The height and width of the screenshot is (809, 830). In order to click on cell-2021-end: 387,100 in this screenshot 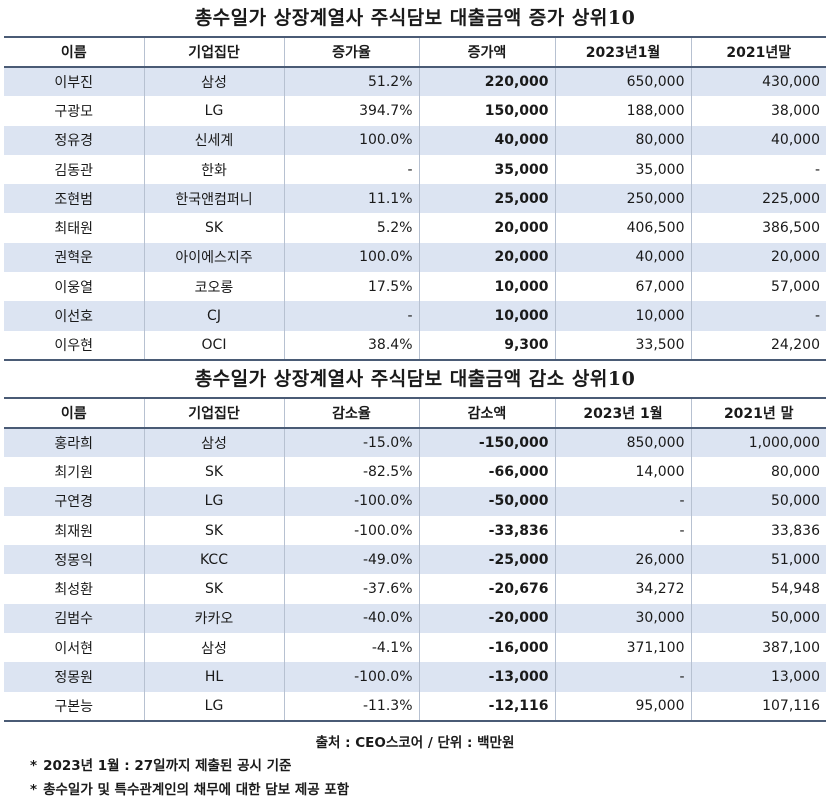, I will do `click(758, 648)`.